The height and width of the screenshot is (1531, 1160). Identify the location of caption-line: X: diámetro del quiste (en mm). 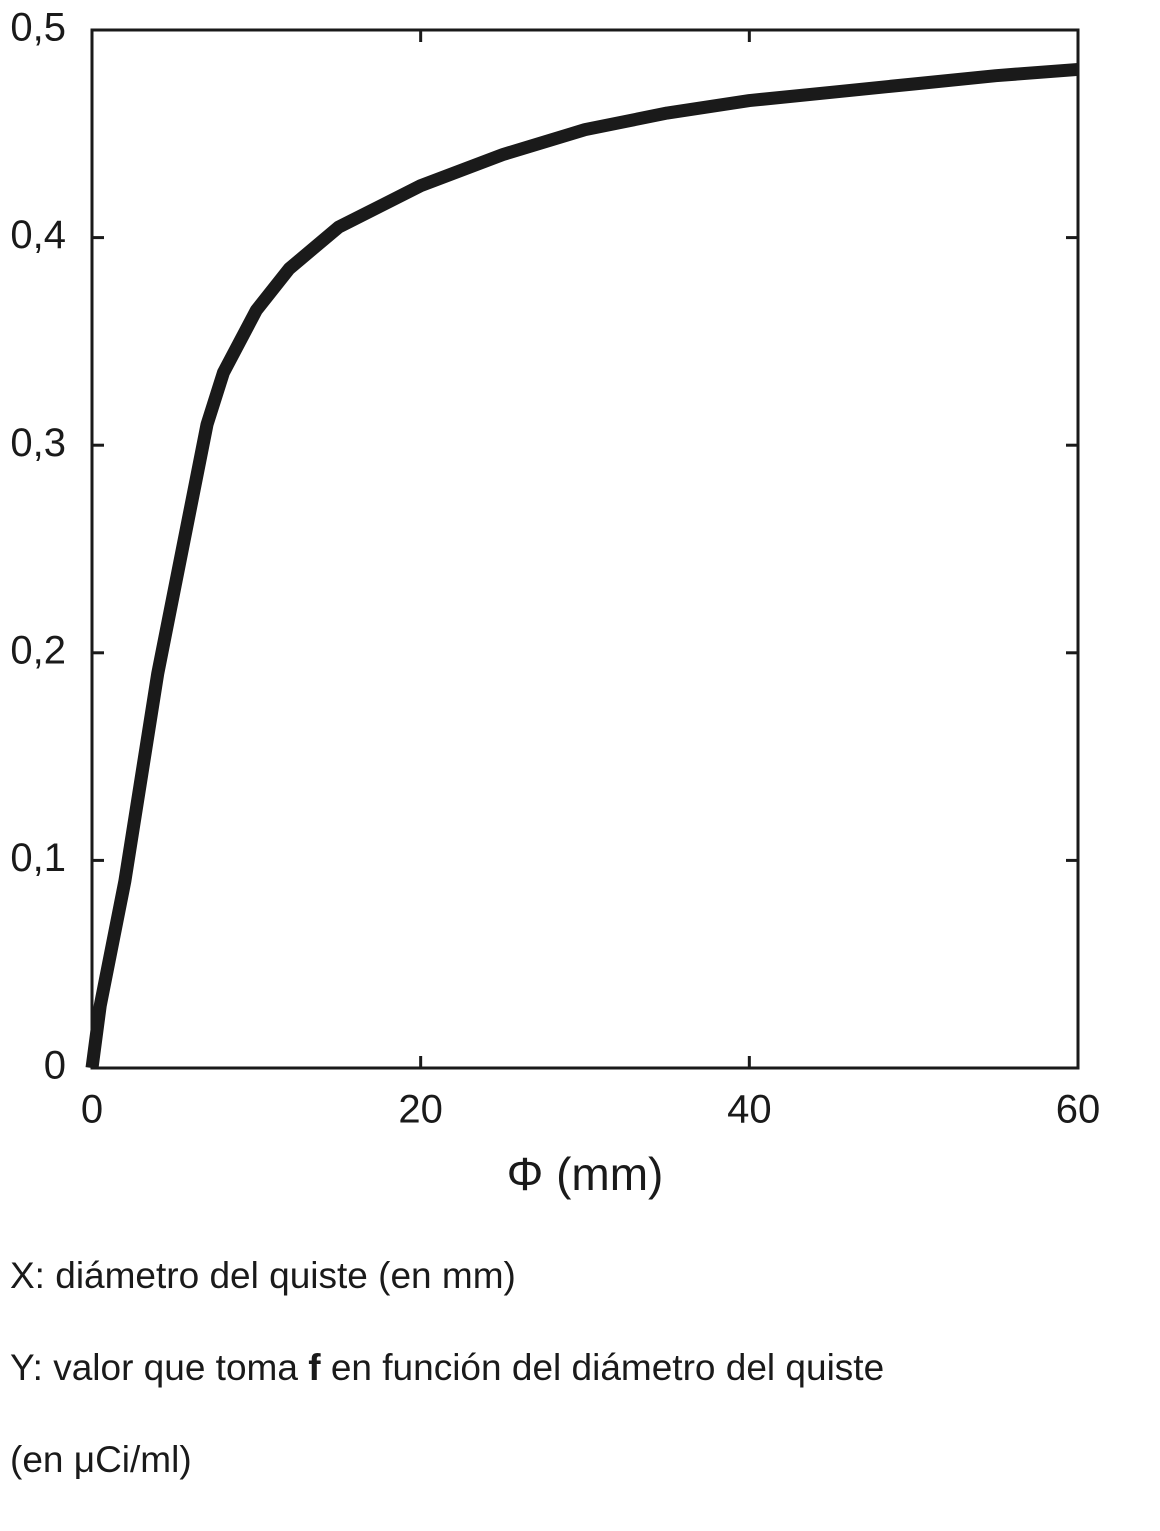
(447, 1301).